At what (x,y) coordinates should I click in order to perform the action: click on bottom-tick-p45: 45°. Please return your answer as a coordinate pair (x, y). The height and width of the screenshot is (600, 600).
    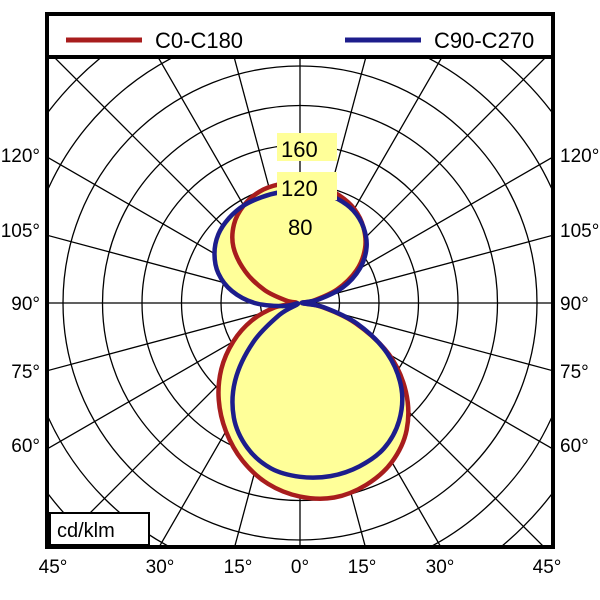
    Looking at the image, I should click on (547, 567).